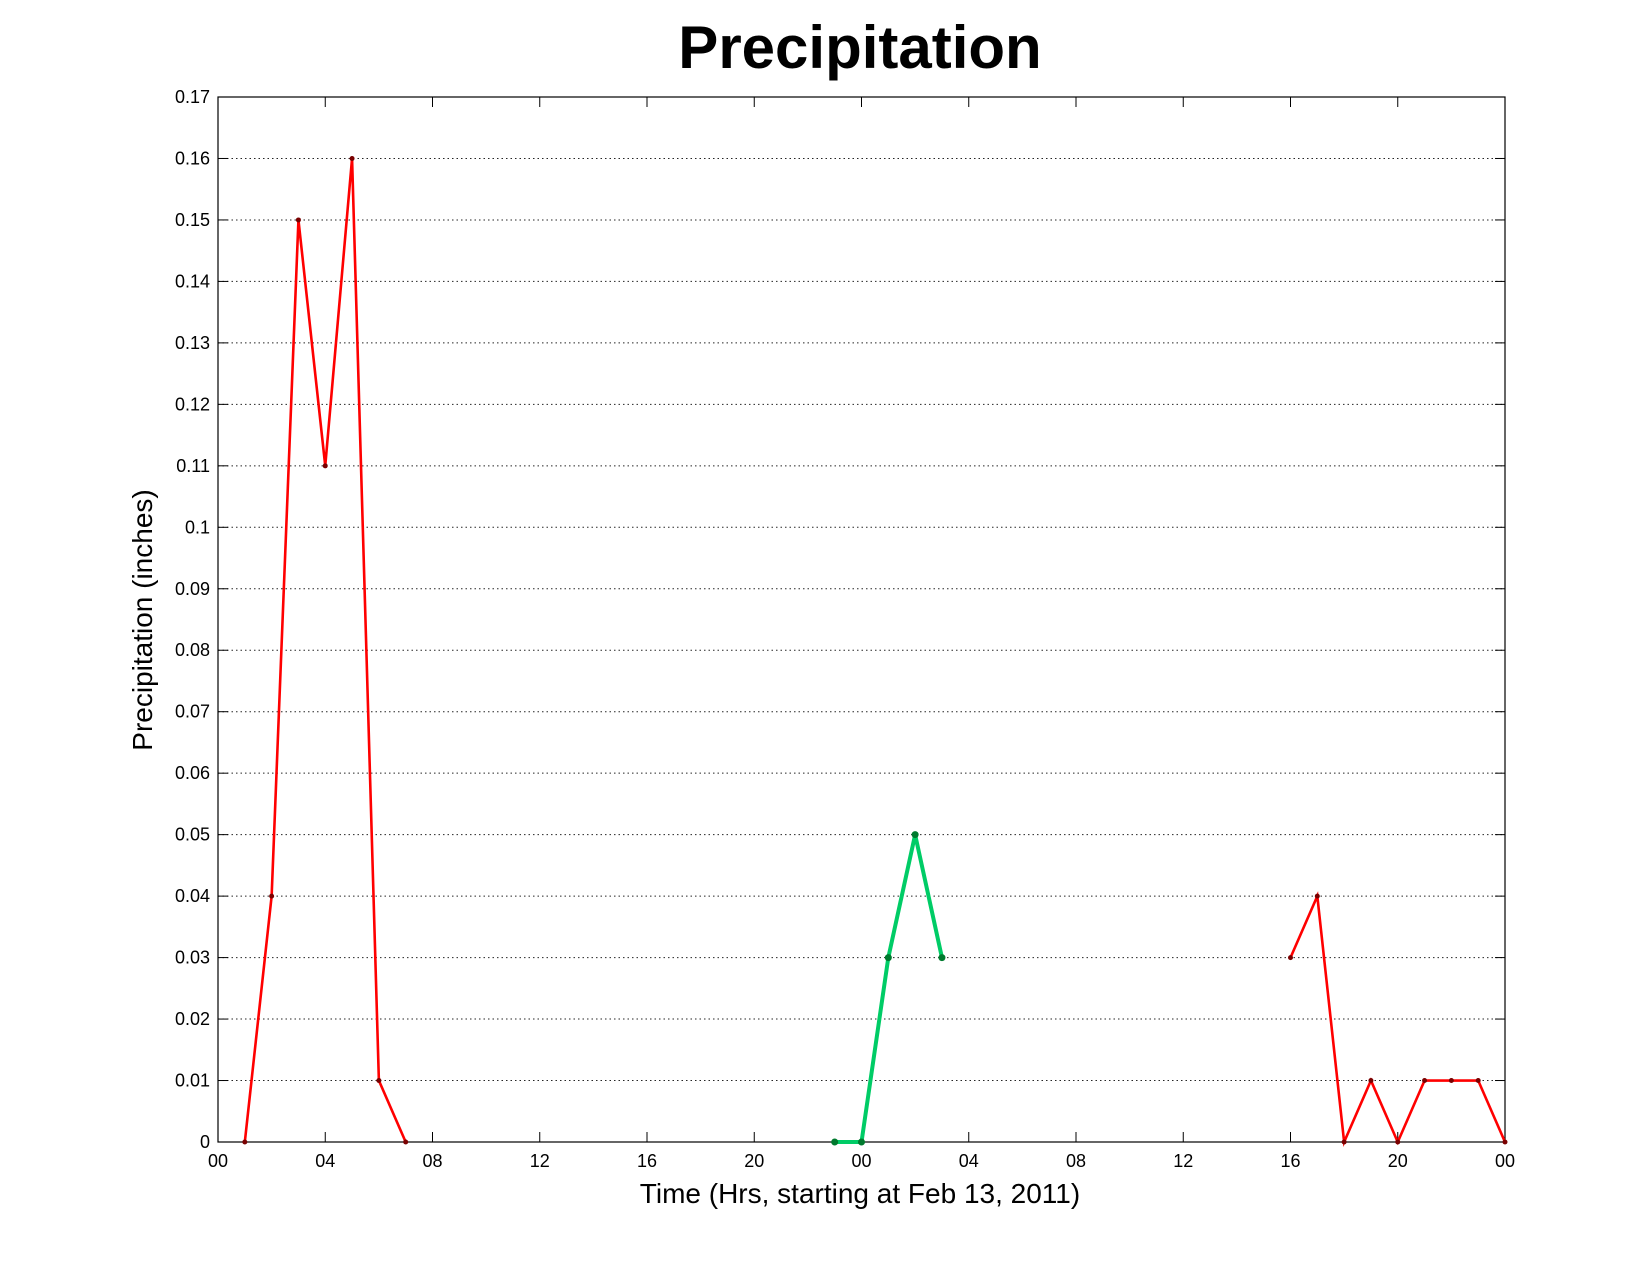 Image resolution: width=1650 pixels, height=1275 pixels. What do you see at coordinates (192, 958) in the screenshot?
I see `y-tick-label: 0.03` at bounding box center [192, 958].